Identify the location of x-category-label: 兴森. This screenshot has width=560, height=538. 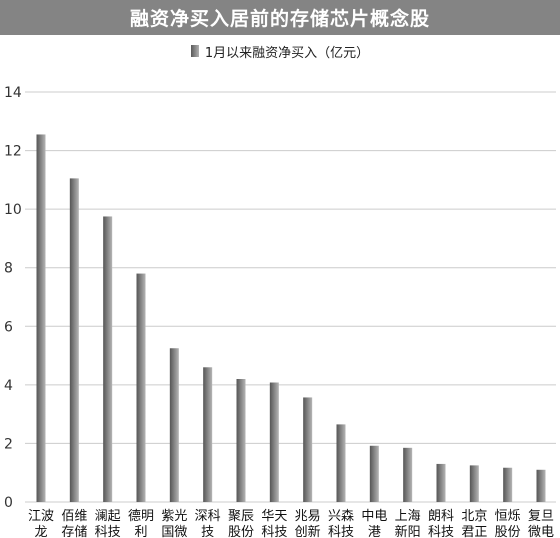
(341, 516).